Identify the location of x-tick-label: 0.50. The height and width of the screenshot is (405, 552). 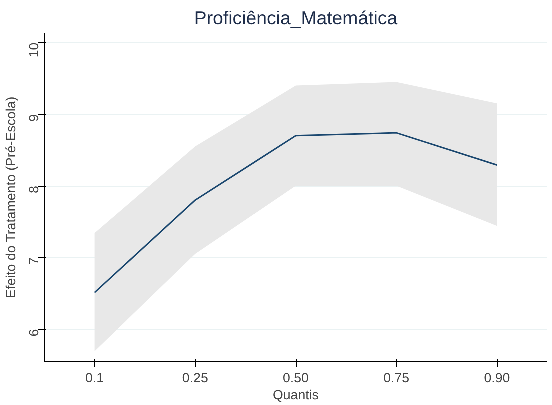
(296, 378).